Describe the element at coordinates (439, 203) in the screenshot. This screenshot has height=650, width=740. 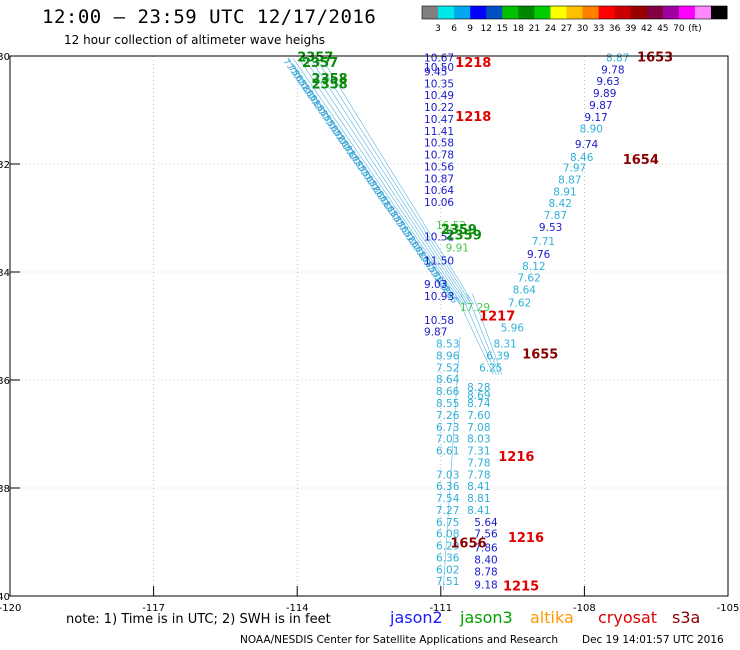
I see `swh-label-jason2: 10.06` at that location.